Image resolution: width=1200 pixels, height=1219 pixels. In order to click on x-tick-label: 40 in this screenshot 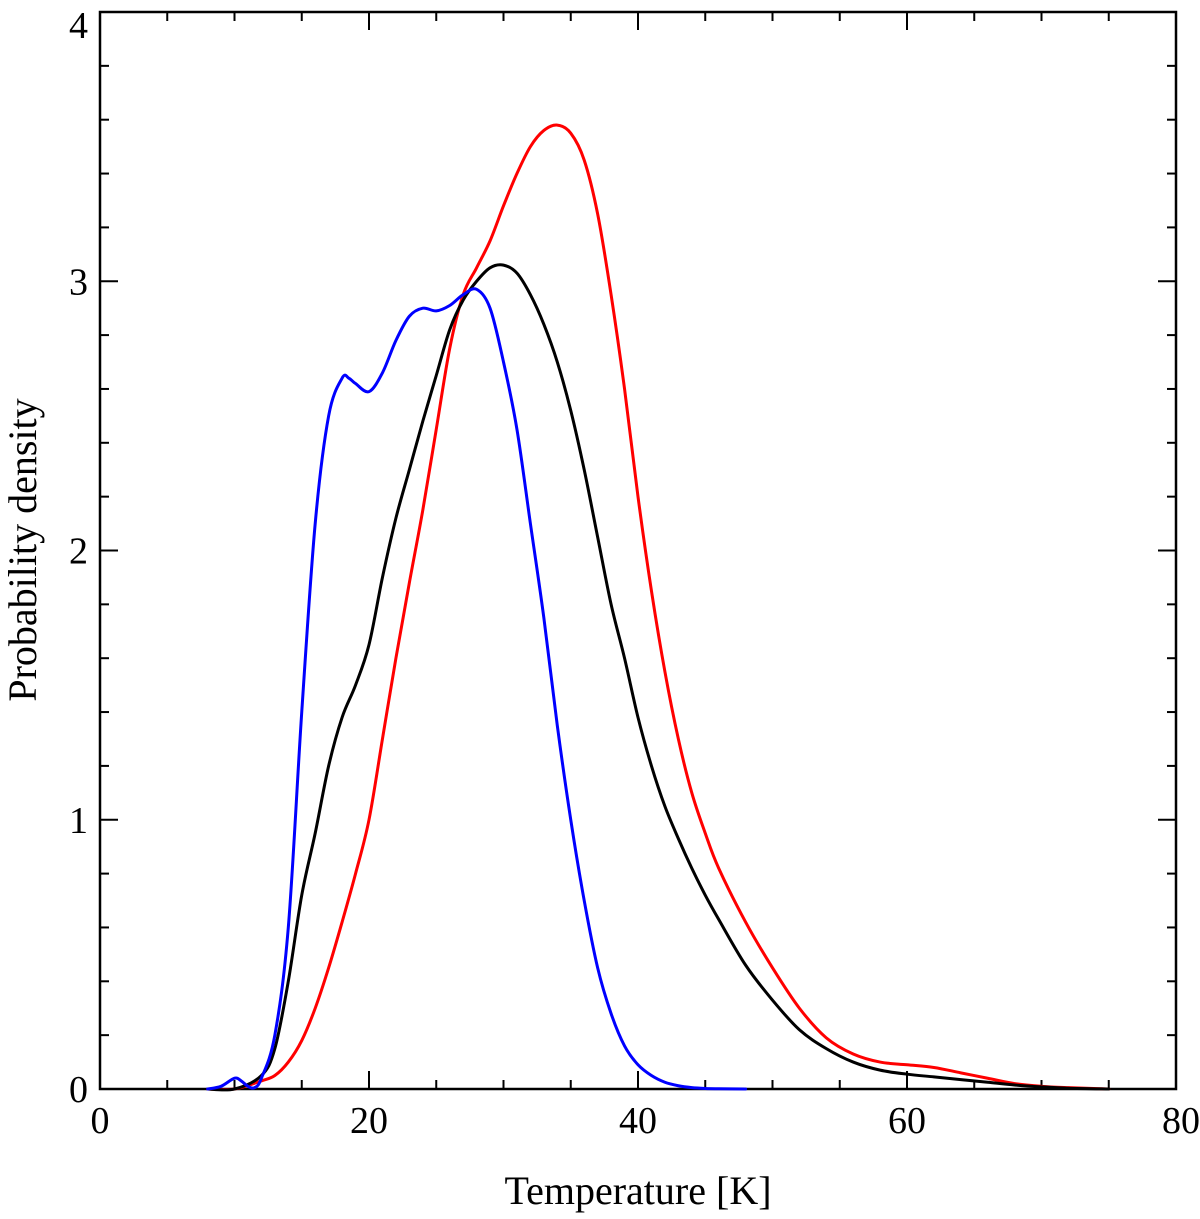, I will do `click(638, 1121)`.